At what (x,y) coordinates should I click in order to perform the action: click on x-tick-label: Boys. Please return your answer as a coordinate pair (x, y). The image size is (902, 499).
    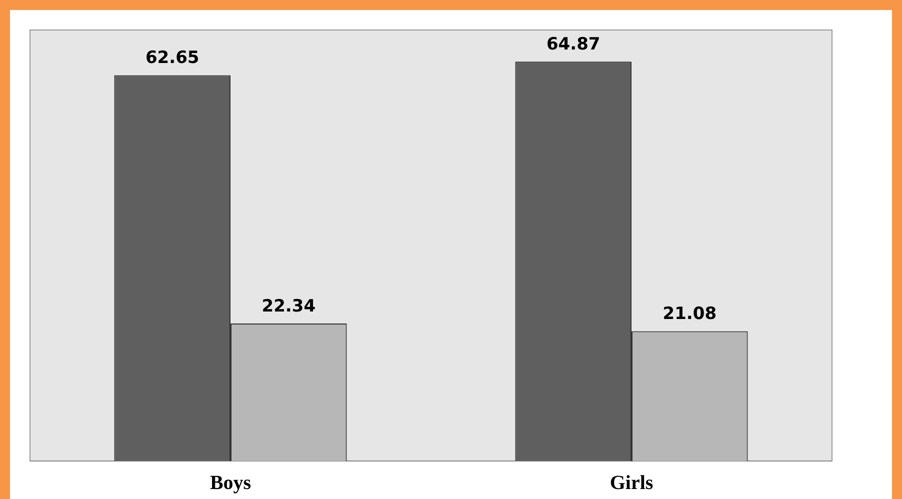
    Looking at the image, I should click on (231, 483).